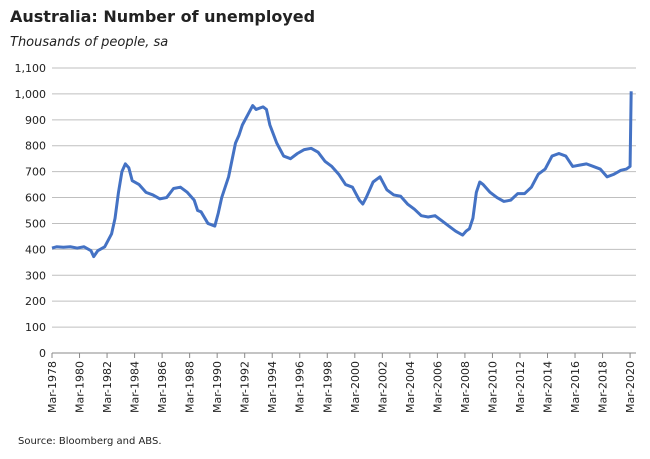 Image resolution: width=650 pixels, height=459 pixels. I want to click on x-tick-label: Mar-1984, so click(135, 387).